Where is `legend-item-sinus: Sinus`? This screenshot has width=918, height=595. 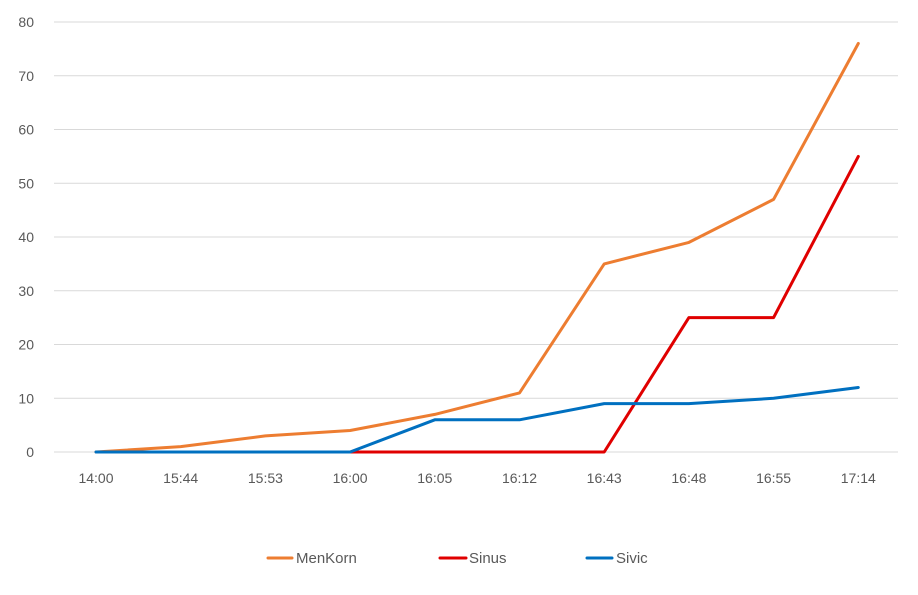 legend-item-sinus: Sinus is located at coordinates (472, 558).